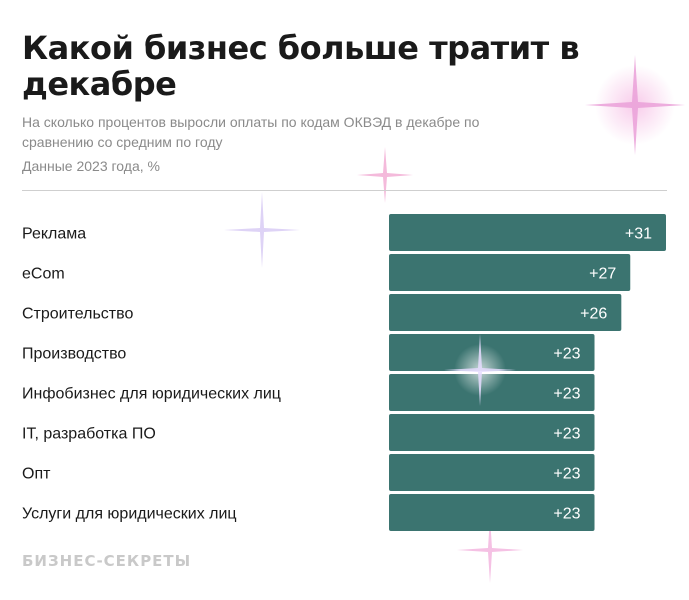 The width and height of the screenshot is (689, 600). I want to click on value-label: +26, so click(593, 314).